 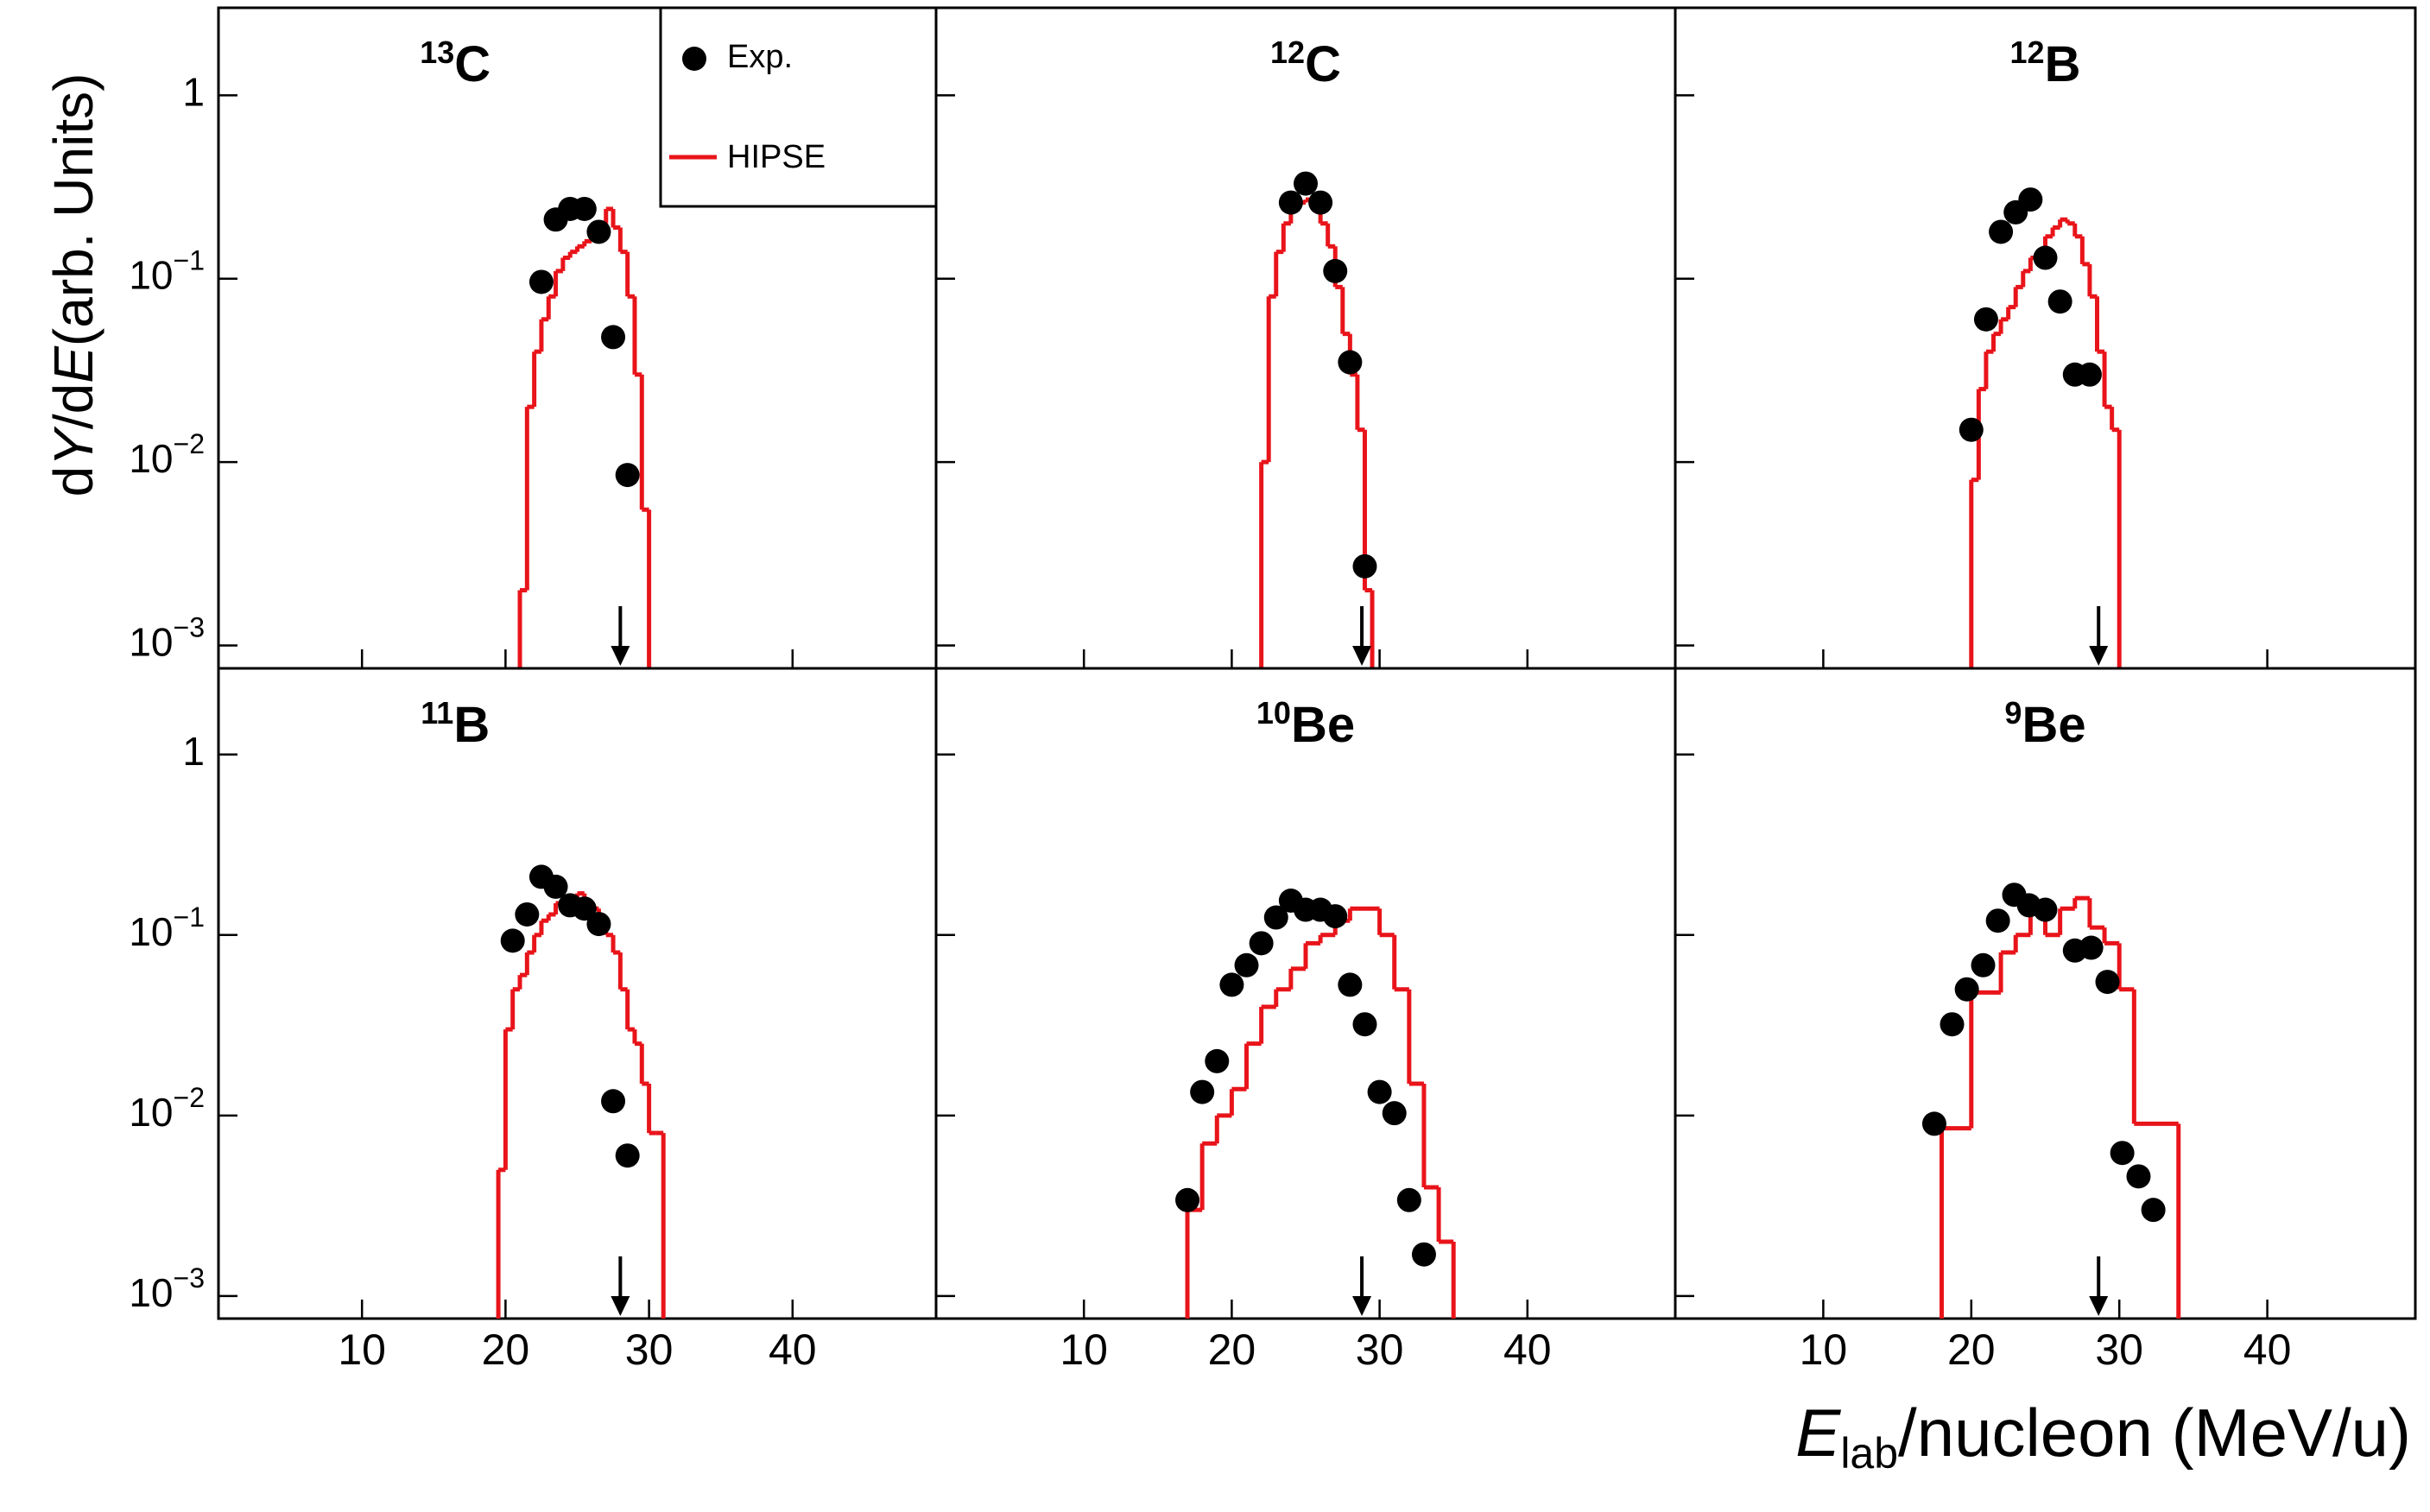 What do you see at coordinates (793, 1349) in the screenshot?
I see `x-tick-label: 40` at bounding box center [793, 1349].